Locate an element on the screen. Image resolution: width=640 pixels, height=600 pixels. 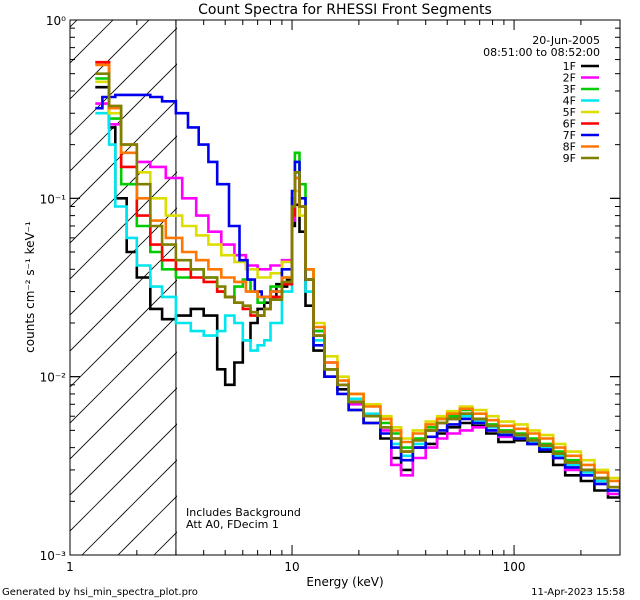
note-includes-background: Includes Background is located at coordinates (243, 512).